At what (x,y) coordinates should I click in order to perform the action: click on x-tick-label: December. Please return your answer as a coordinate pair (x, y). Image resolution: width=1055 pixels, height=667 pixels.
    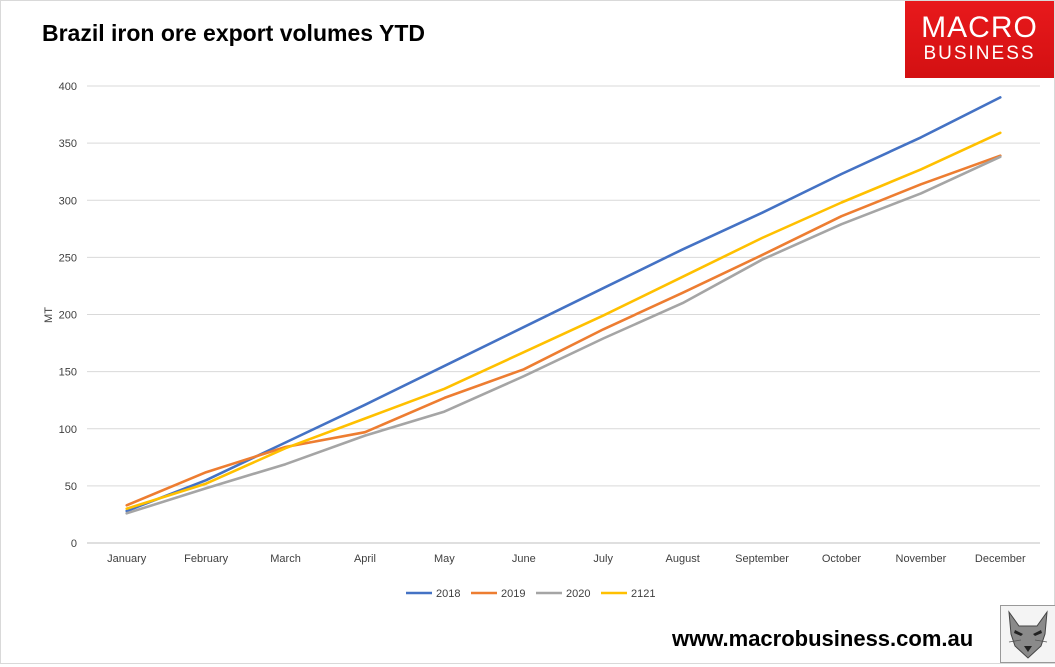
    Looking at the image, I should click on (1000, 559).